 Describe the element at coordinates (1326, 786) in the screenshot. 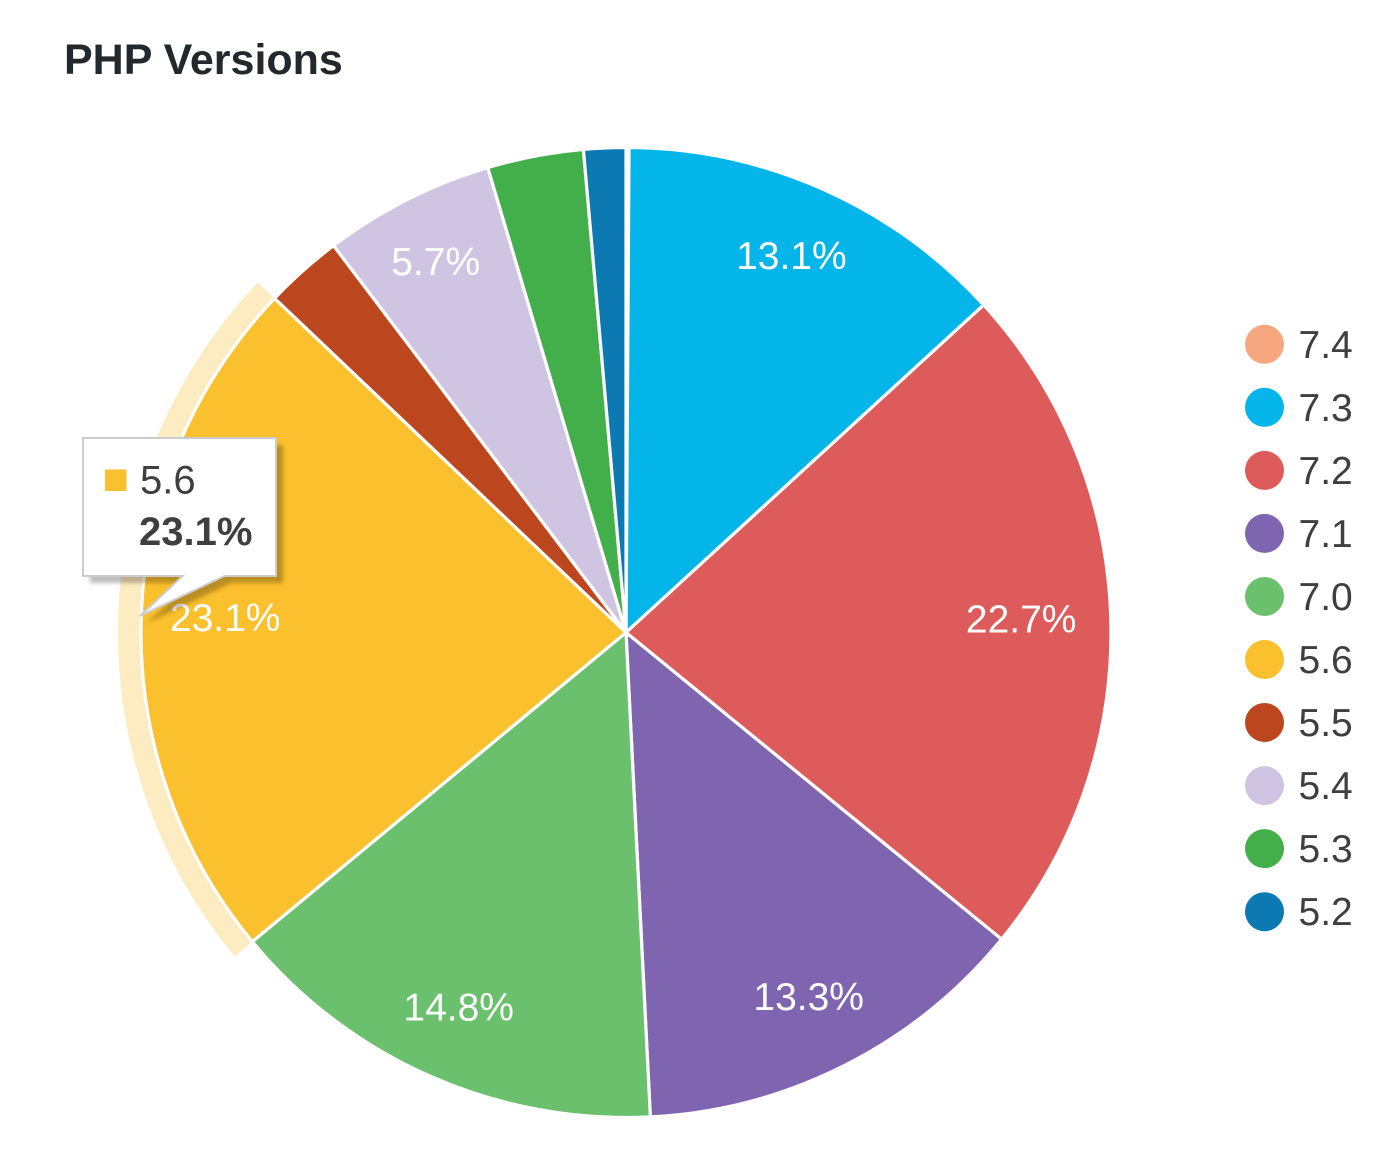

I see `svg-text: 5.4` at that location.